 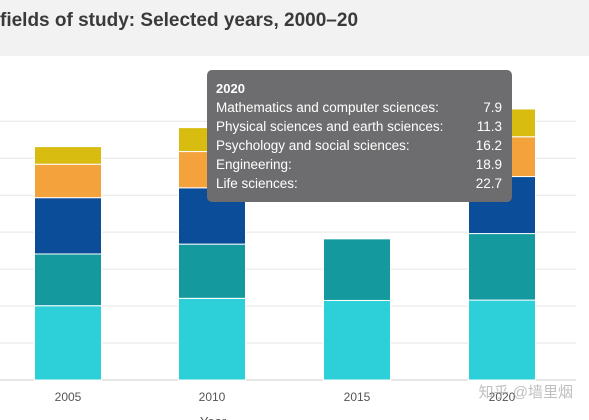 What do you see at coordinates (327, 107) in the screenshot?
I see `tooltip-row-label: Mathematics and computer sciences:` at bounding box center [327, 107].